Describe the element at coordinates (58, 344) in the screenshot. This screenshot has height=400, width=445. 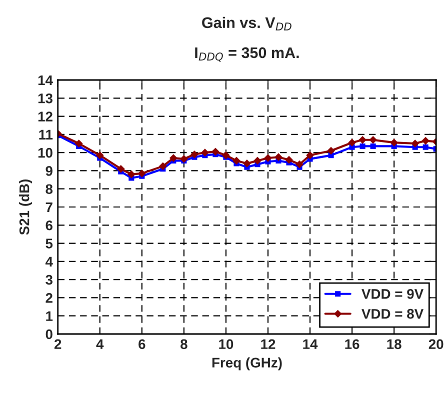
I see `x-tick-label: 2` at that location.